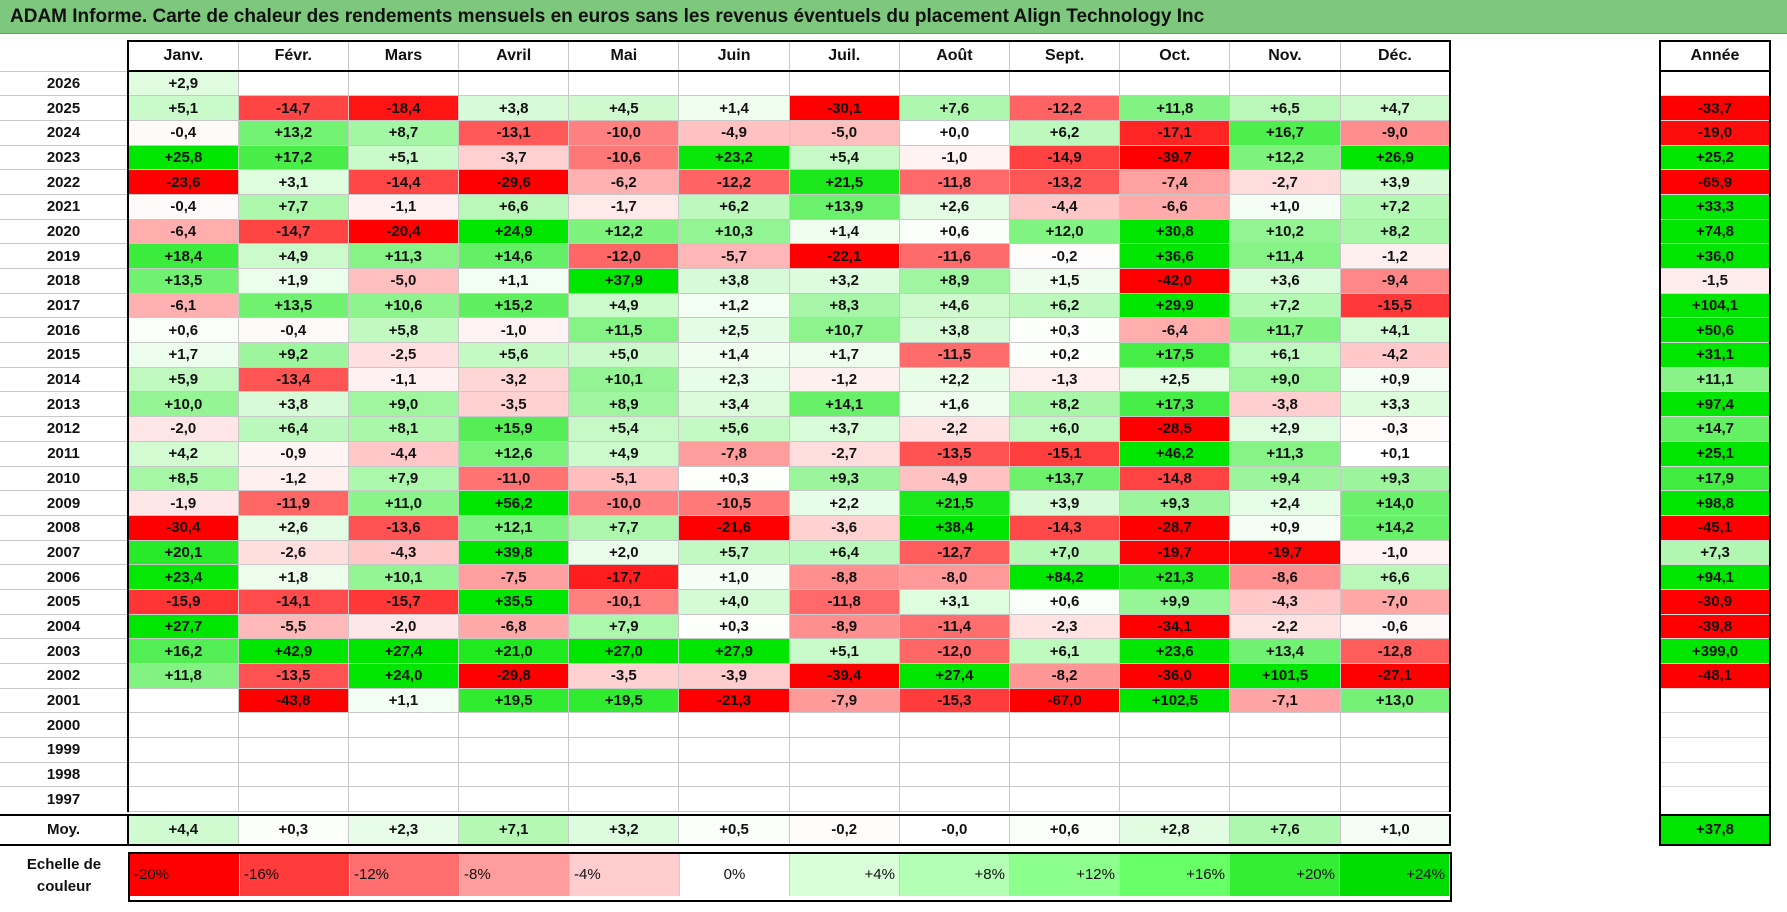 This screenshot has width=1787, height=912. What do you see at coordinates (403, 355) in the screenshot?
I see `heatmap-cell: -2,5` at bounding box center [403, 355].